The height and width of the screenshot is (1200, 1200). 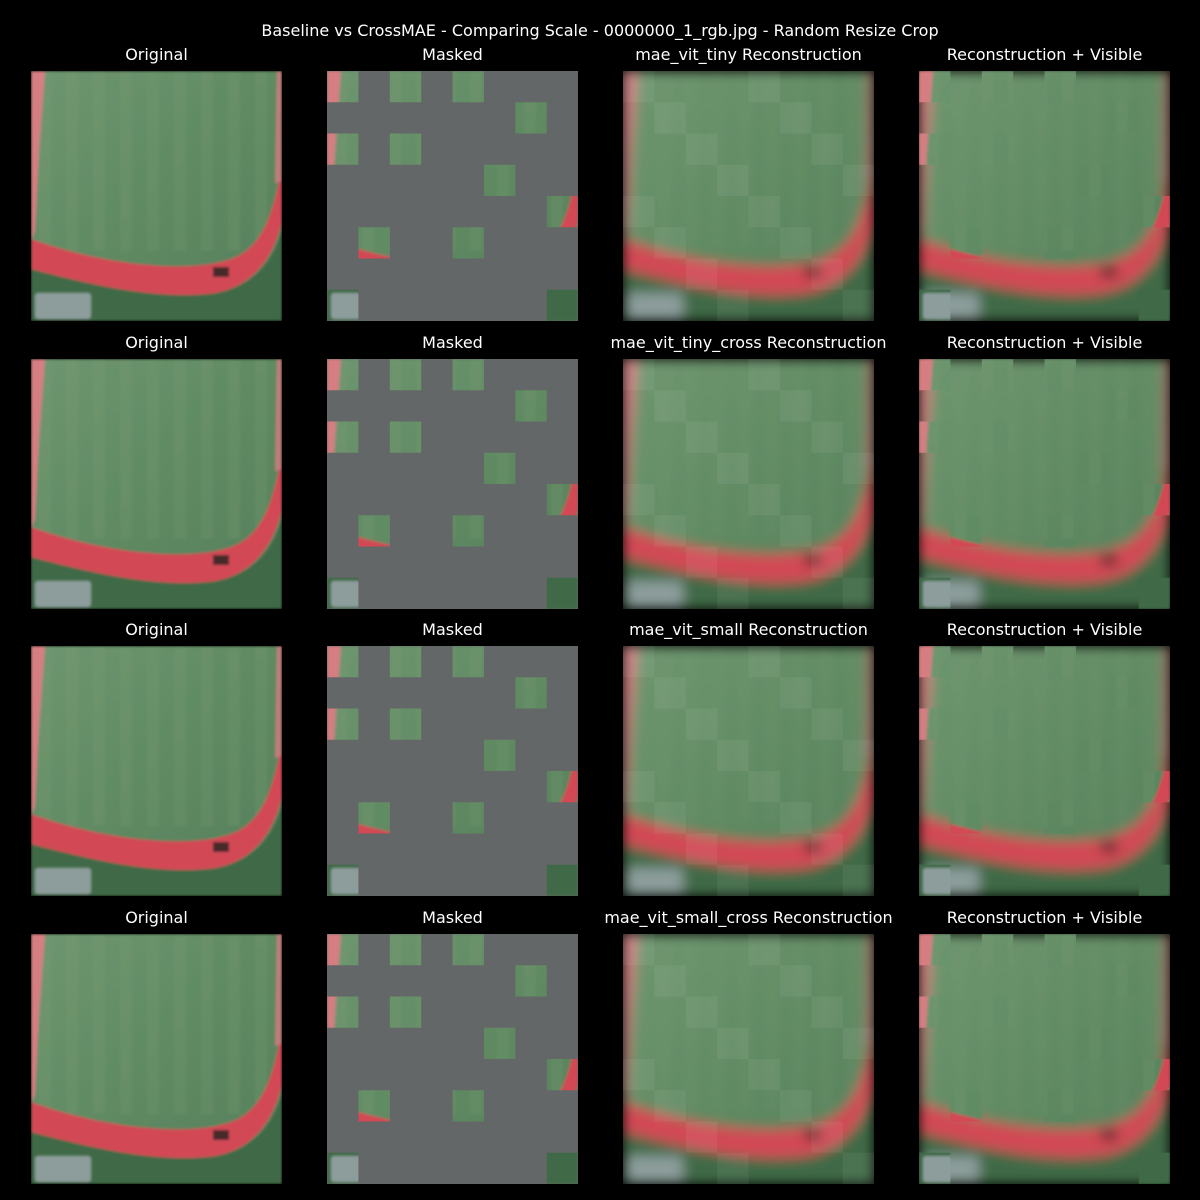 I want to click on row-4-masked: Masked, so click(x=452, y=1059).